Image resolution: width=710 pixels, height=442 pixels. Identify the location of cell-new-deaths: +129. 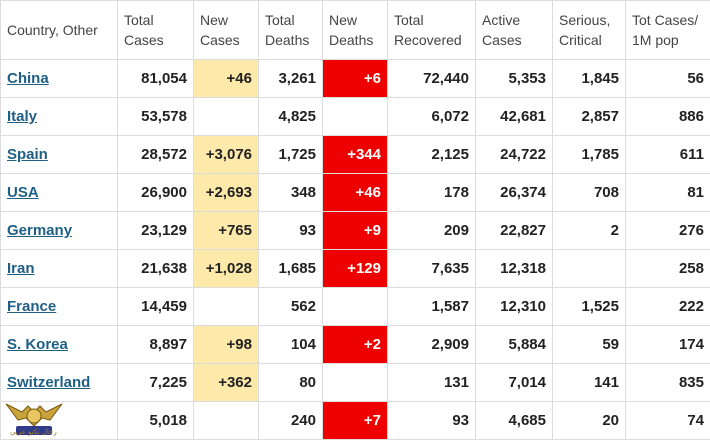
(355, 268).